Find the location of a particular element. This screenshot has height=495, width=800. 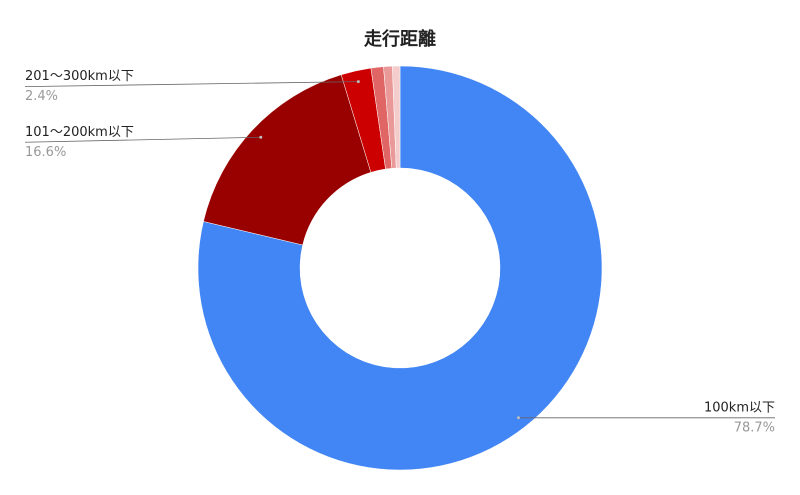

slice-value-label: 2.4% is located at coordinates (41, 96).